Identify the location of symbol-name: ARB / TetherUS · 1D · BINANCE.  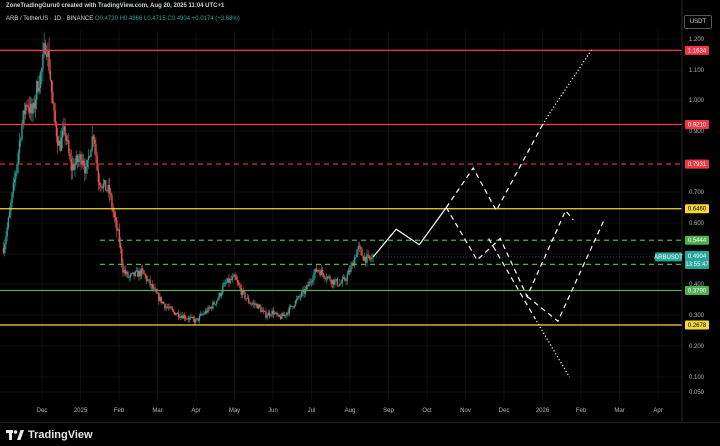
(50, 19).